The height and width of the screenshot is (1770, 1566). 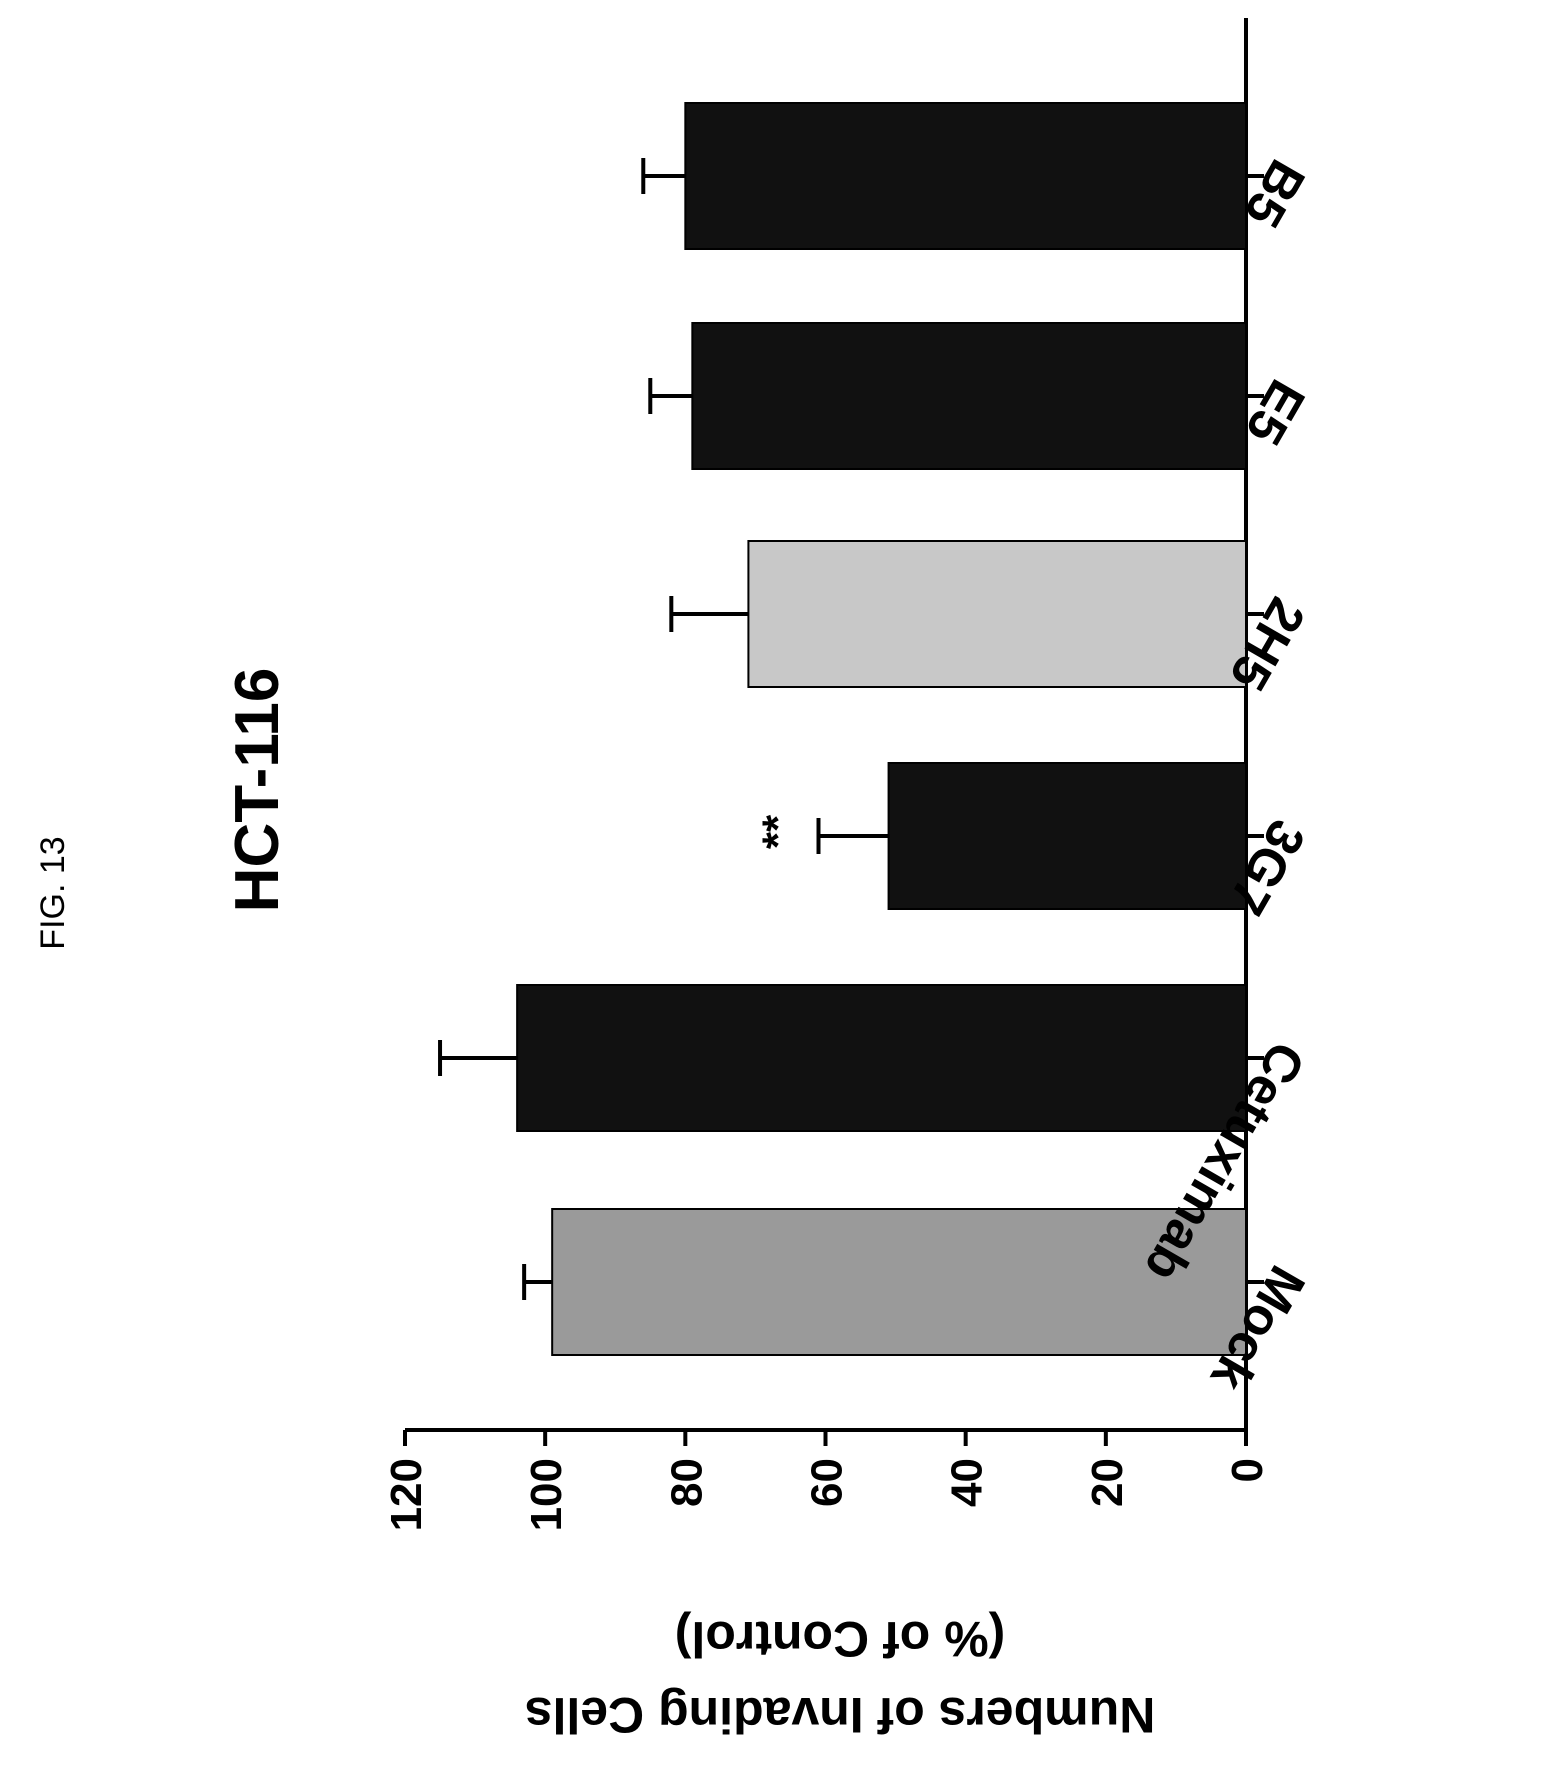 What do you see at coordinates (965, 176) in the screenshot?
I see `bar-b5` at bounding box center [965, 176].